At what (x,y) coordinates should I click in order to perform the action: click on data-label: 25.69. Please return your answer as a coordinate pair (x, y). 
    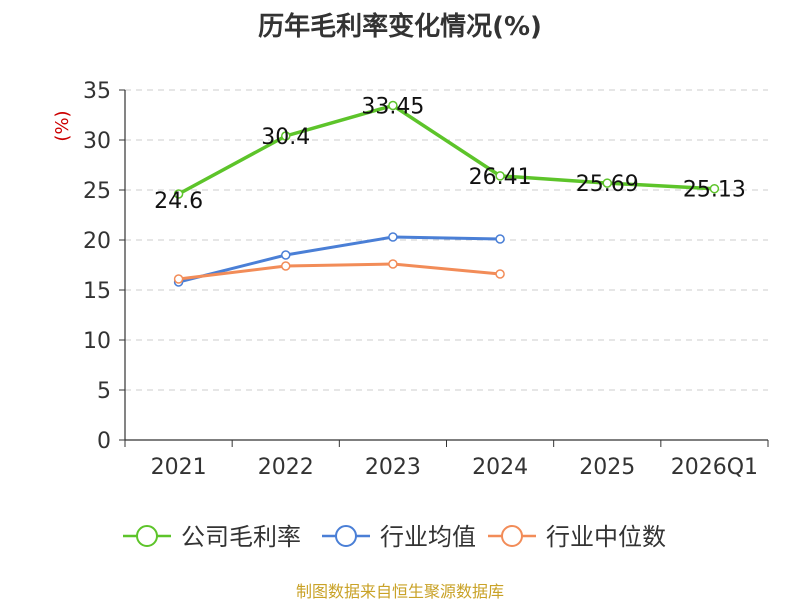
    Looking at the image, I should click on (607, 184).